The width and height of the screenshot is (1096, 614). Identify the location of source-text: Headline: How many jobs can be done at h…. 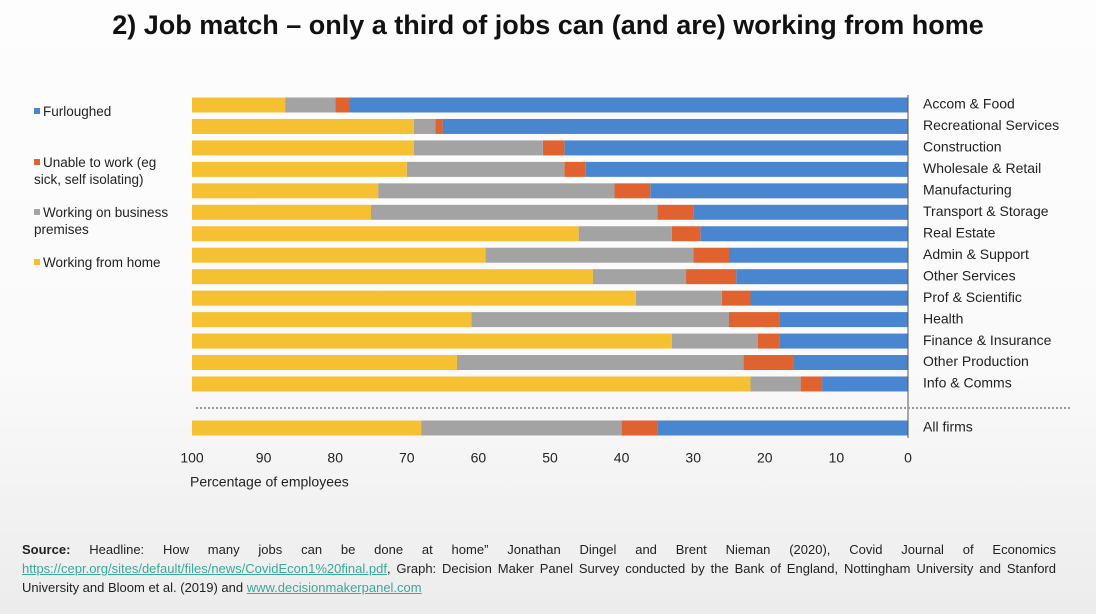
(572, 549).